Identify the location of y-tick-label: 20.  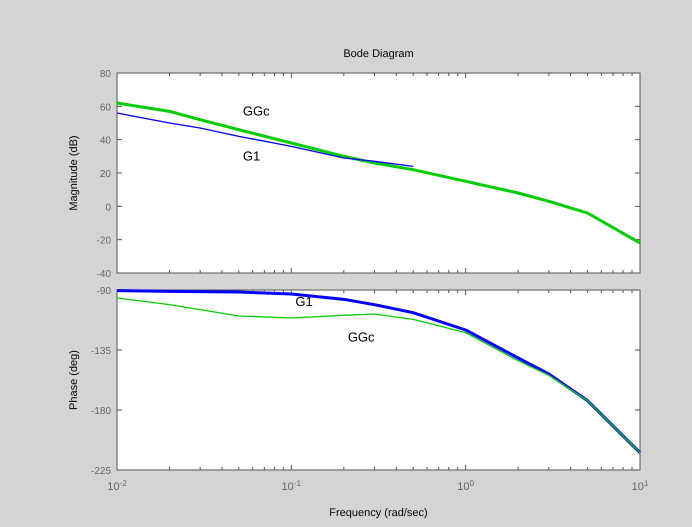
(106, 174).